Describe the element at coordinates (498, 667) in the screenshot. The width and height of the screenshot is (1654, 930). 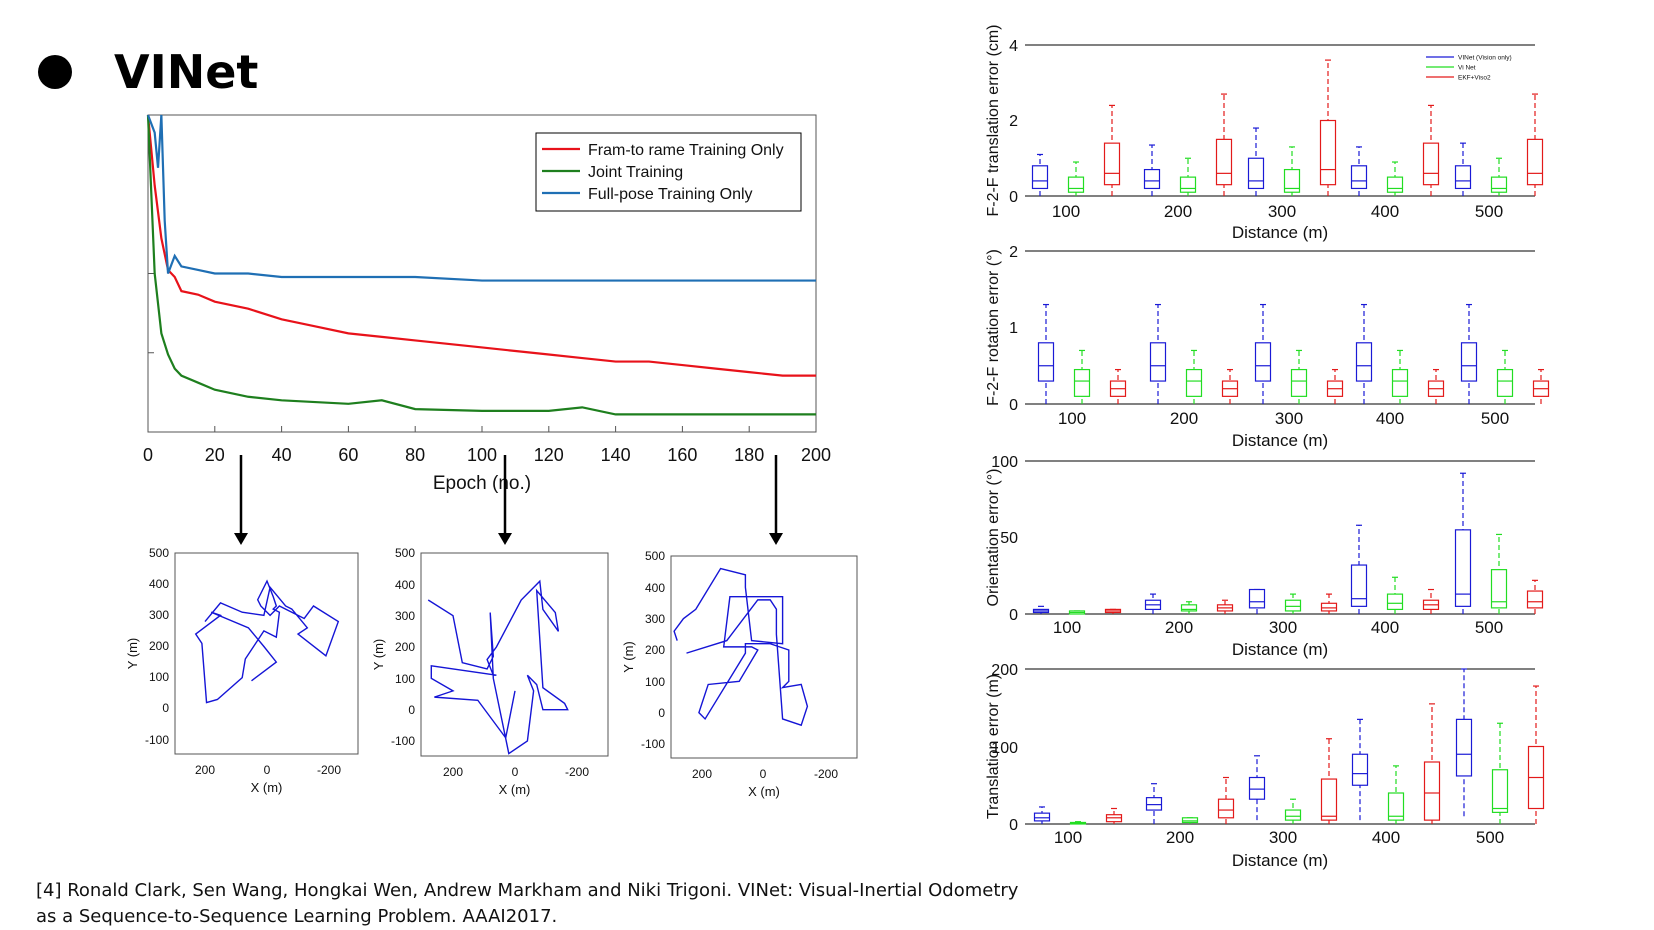
I see `trajectory-path` at that location.